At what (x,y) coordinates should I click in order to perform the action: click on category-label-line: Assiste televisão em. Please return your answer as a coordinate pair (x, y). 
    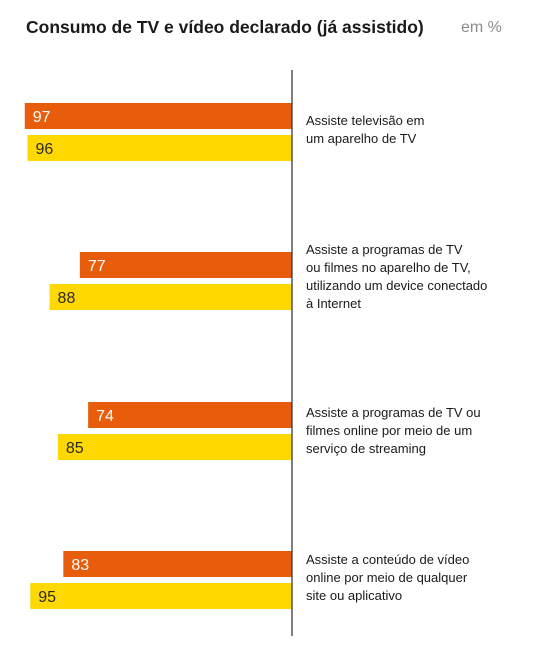
    Looking at the image, I should click on (365, 120).